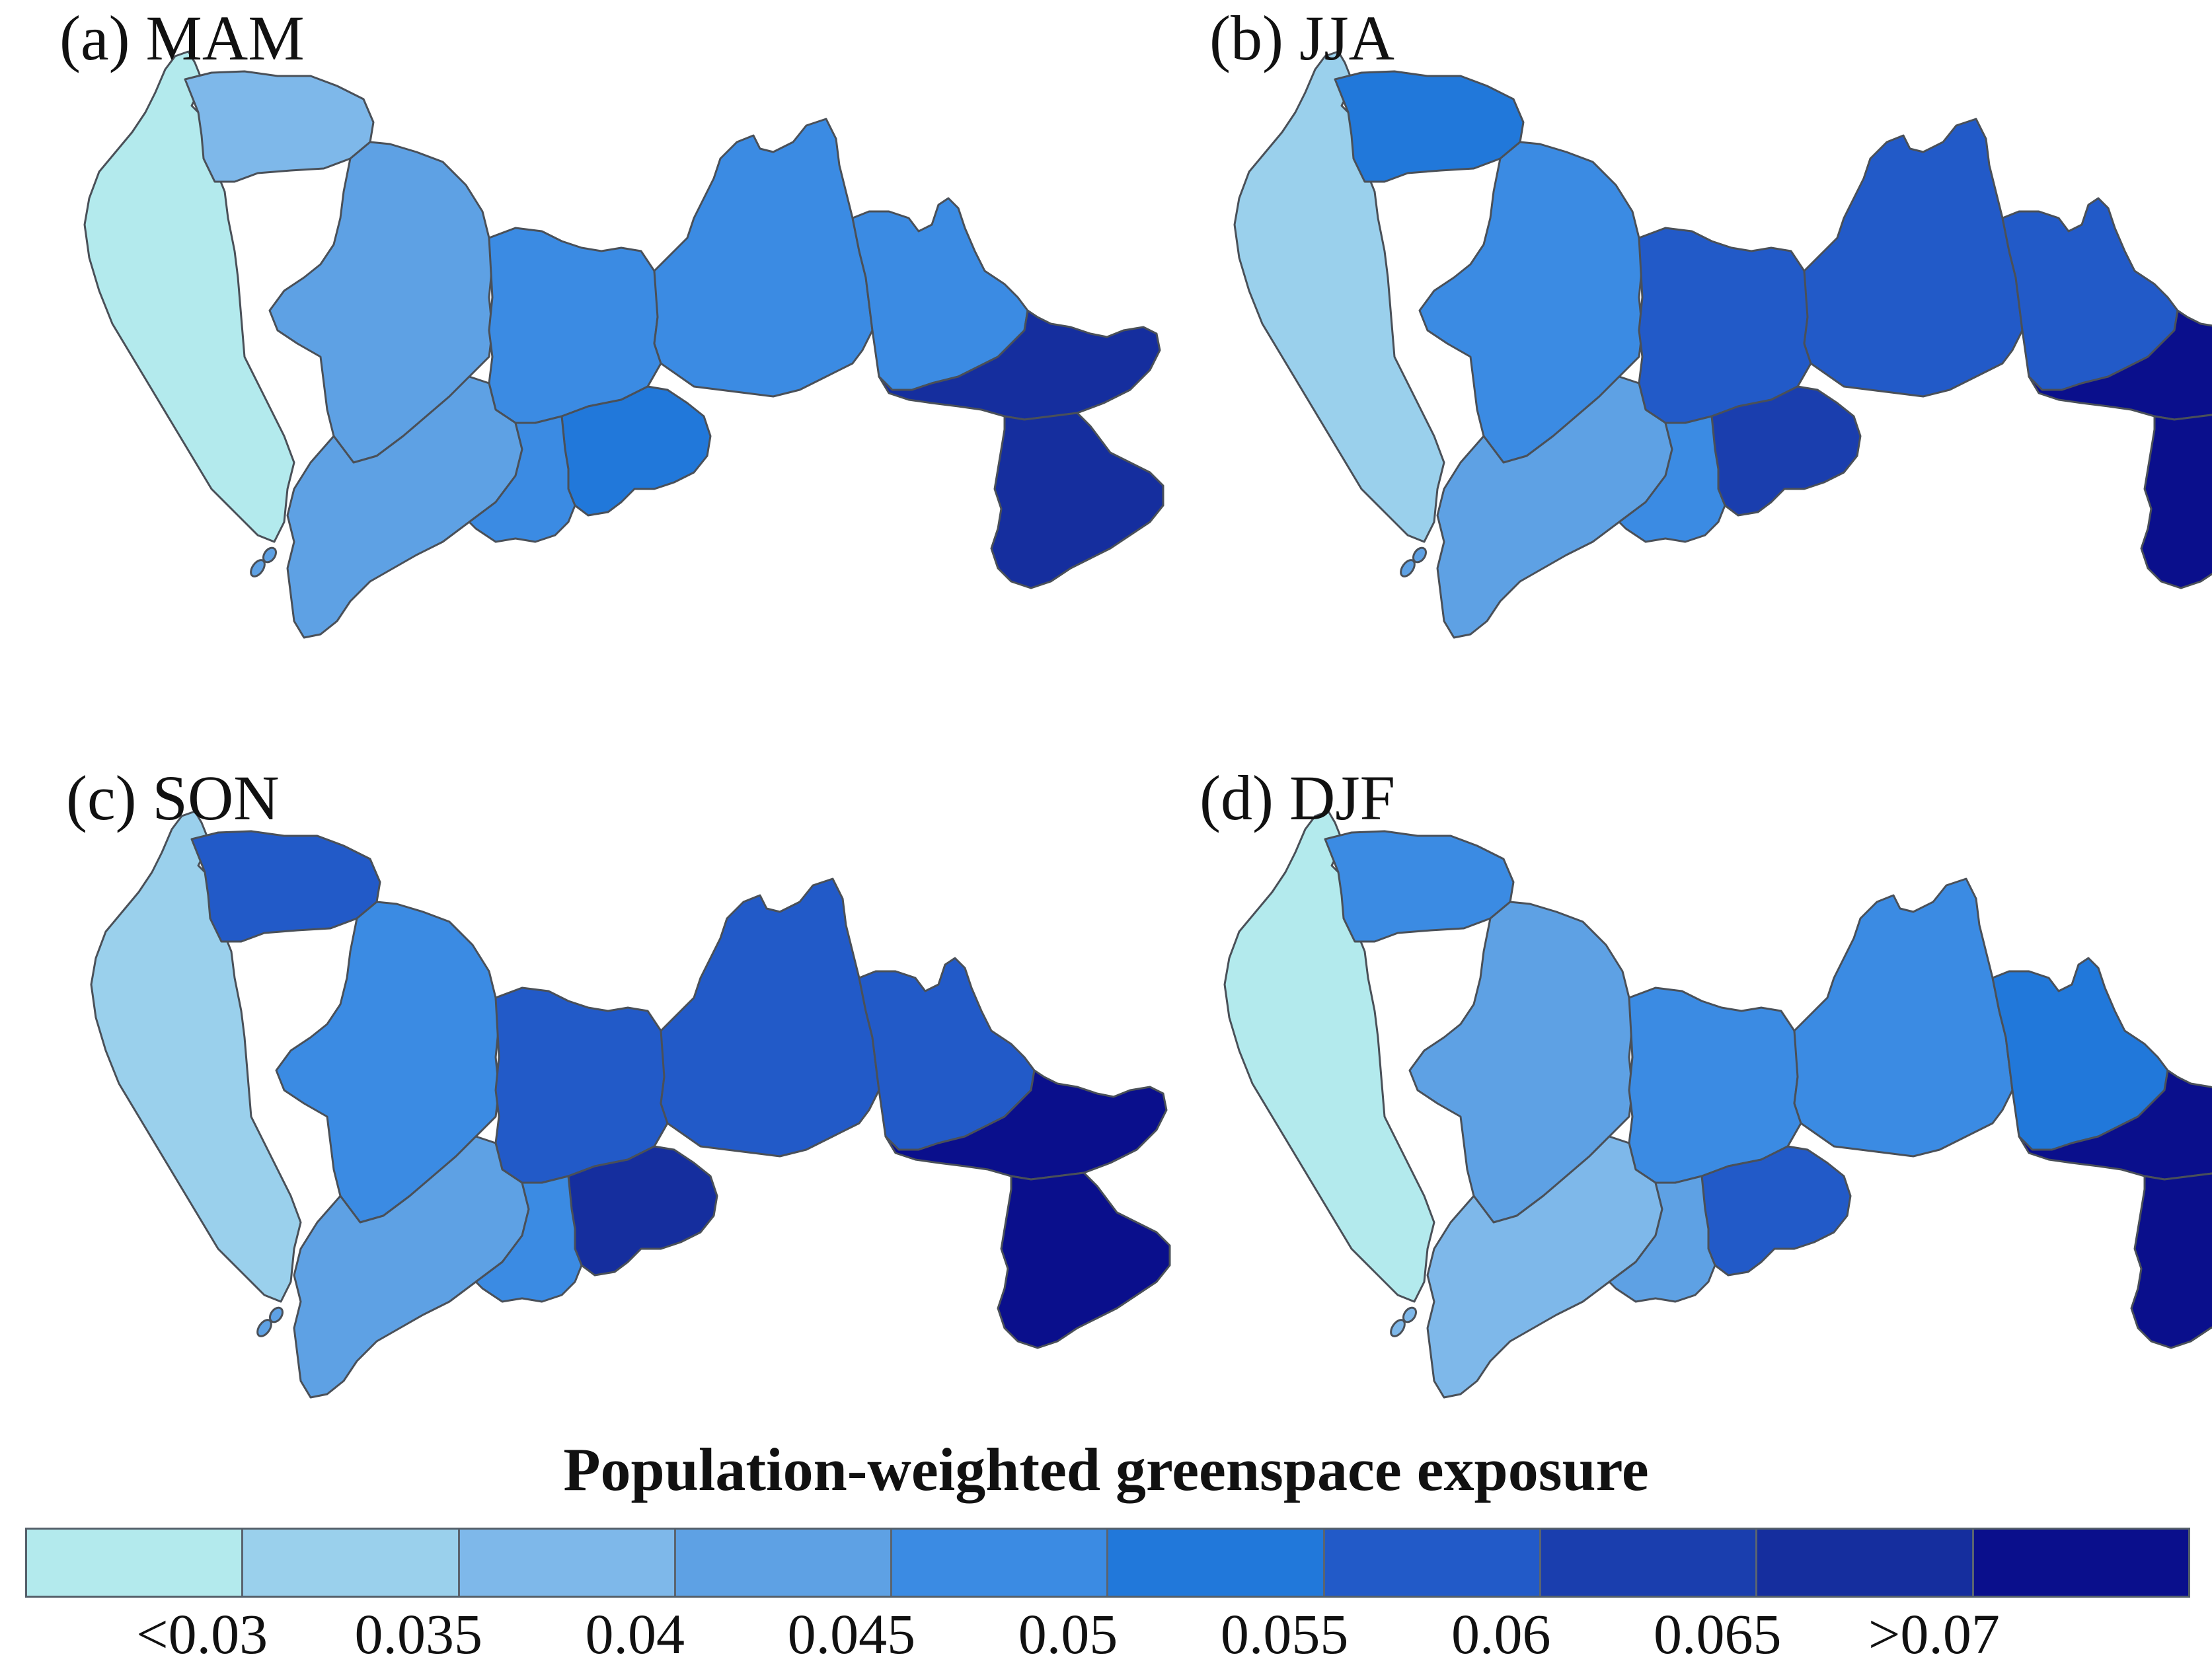  Describe the element at coordinates (182, 38) in the screenshot. I see `panel-title: (a) MAM` at that location.